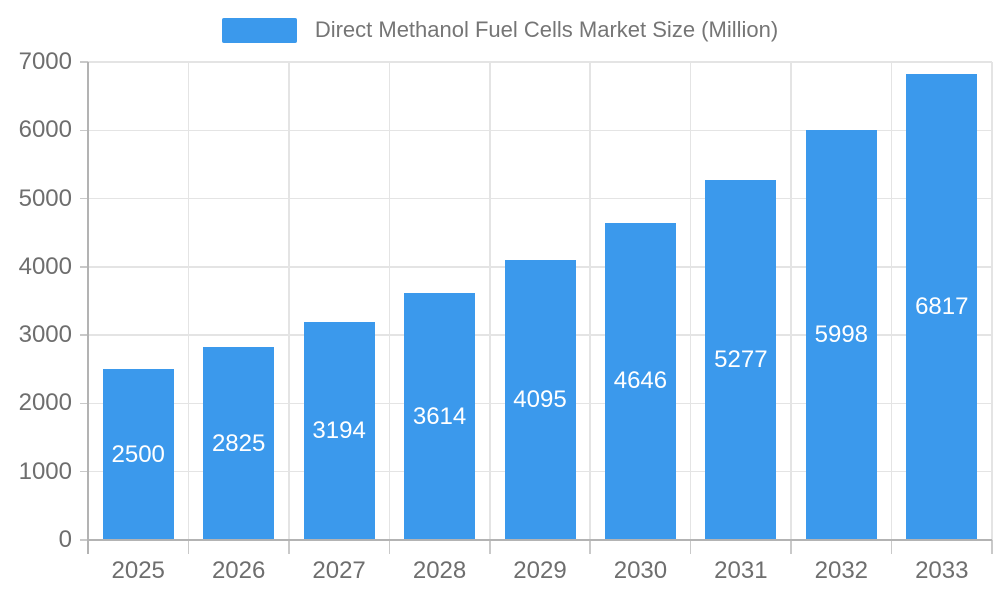 Image resolution: width=1000 pixels, height=600 pixels. What do you see at coordinates (138, 570) in the screenshot?
I see `x-axis-label: 2025` at bounding box center [138, 570].